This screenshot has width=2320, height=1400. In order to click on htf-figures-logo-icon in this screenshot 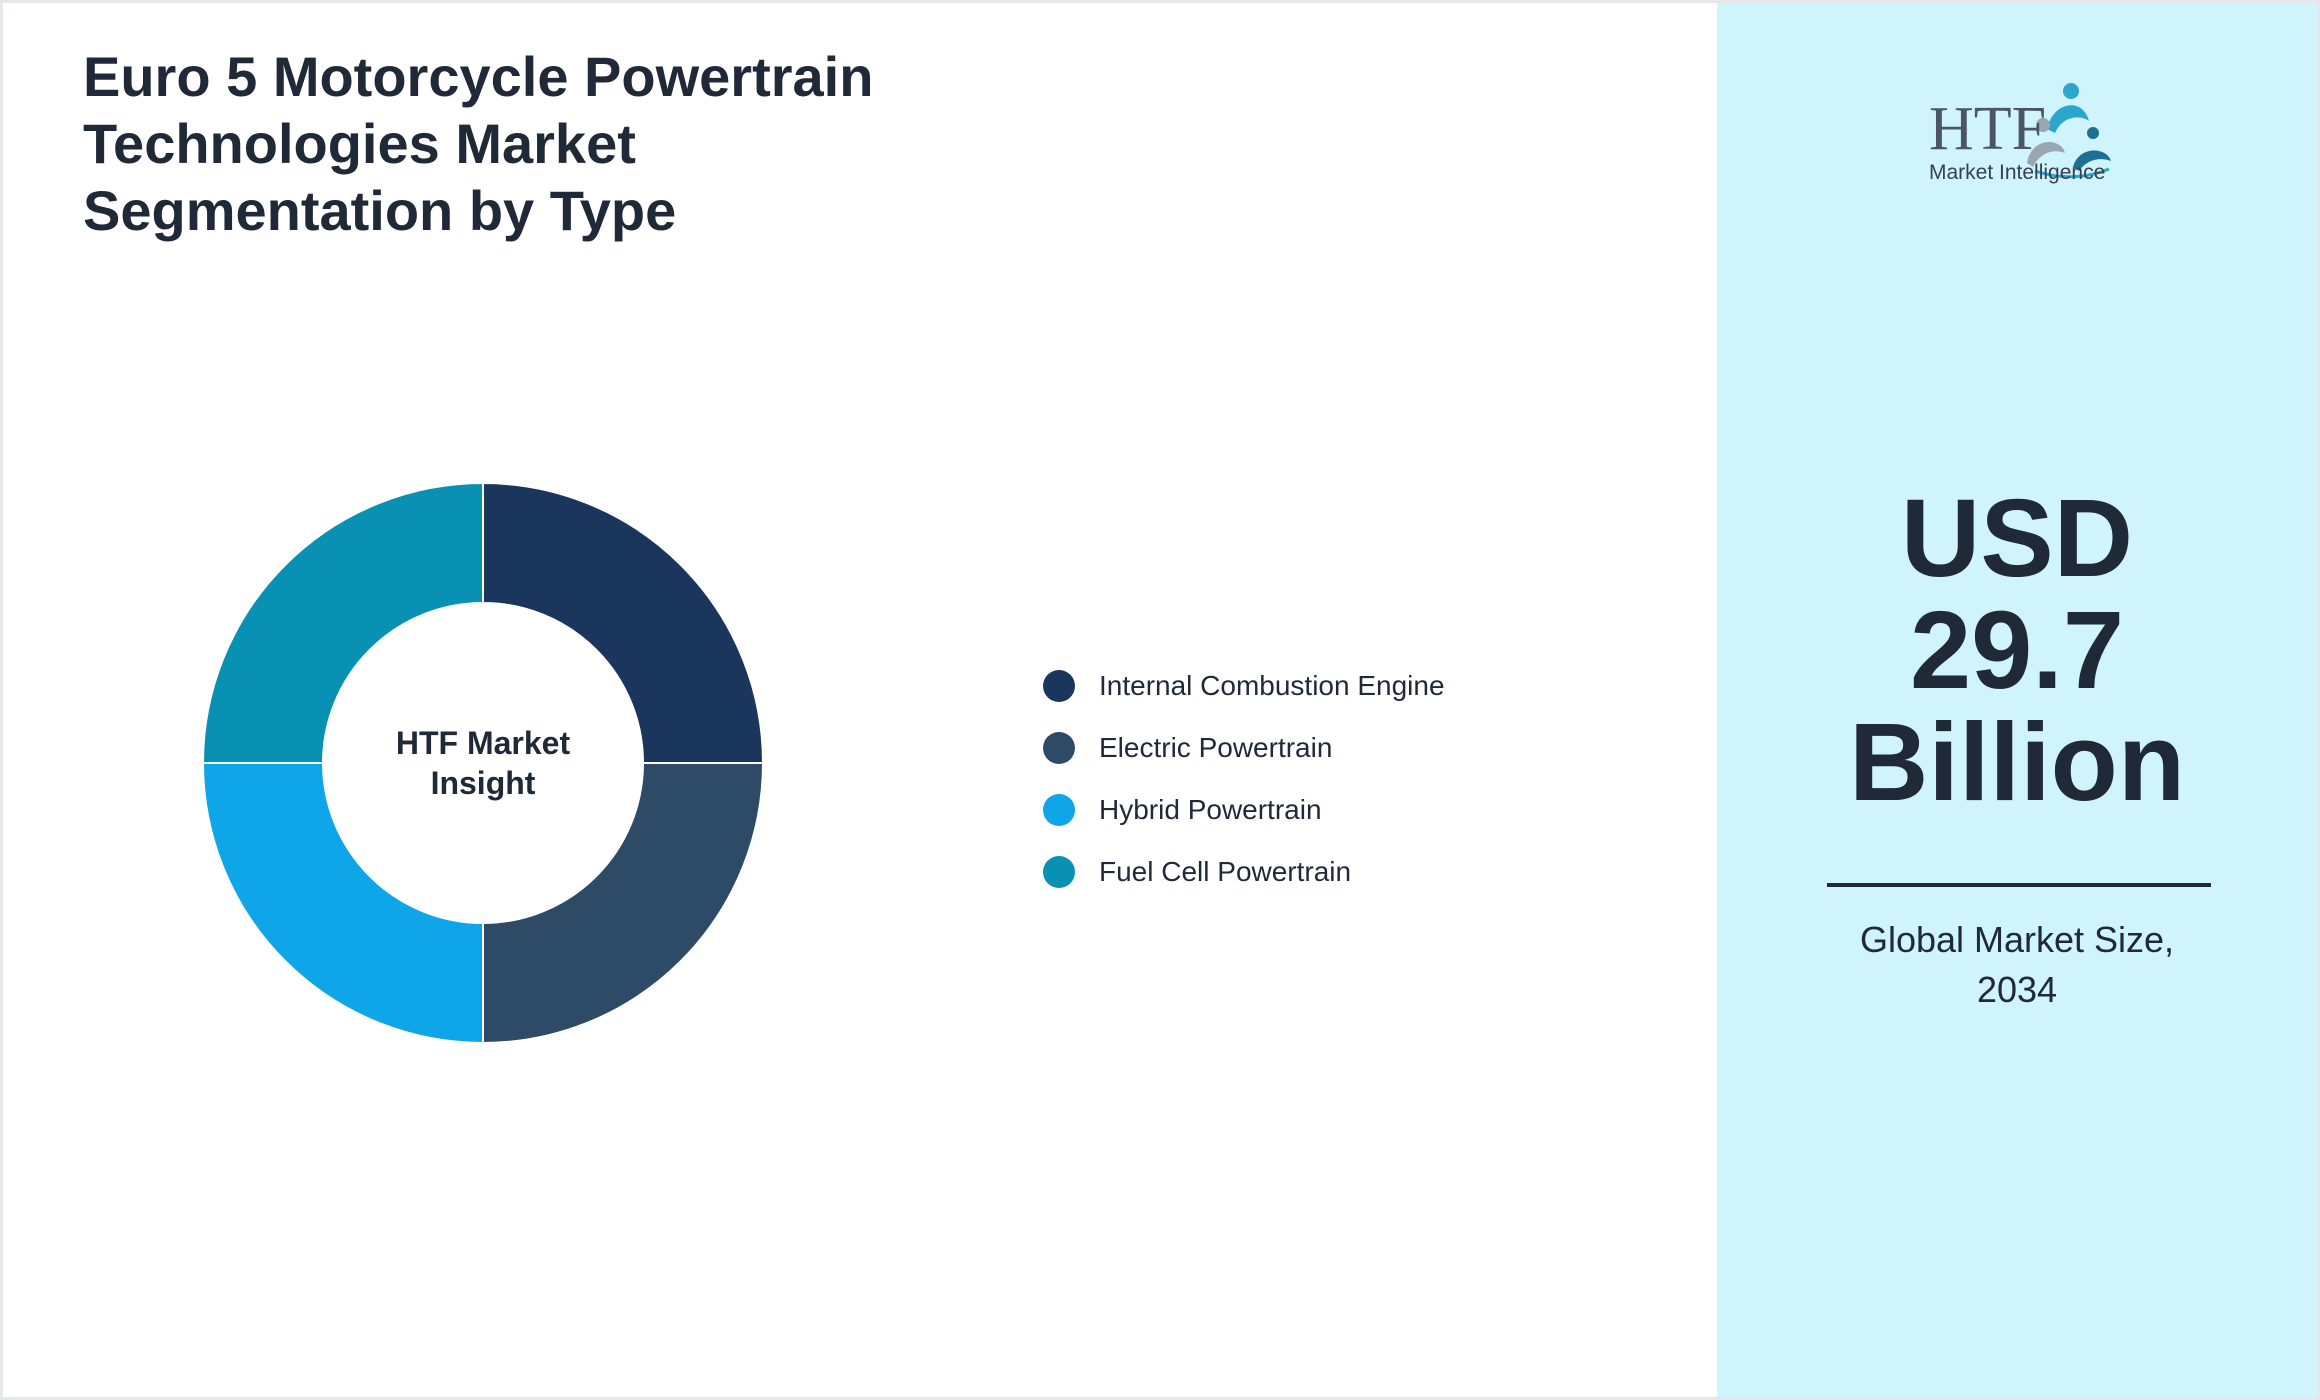, I will do `click(2069, 131)`.